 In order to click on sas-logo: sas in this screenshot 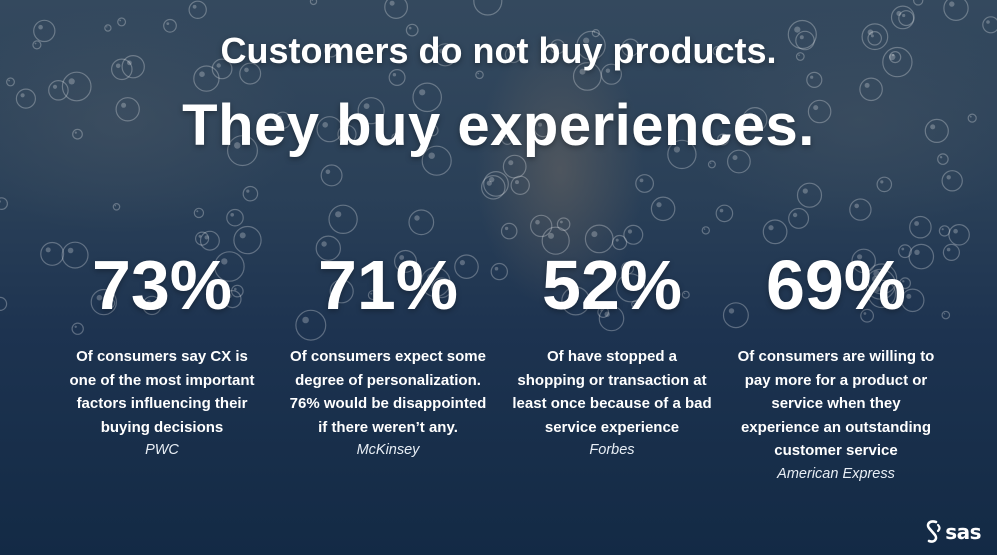, I will do `click(952, 532)`.